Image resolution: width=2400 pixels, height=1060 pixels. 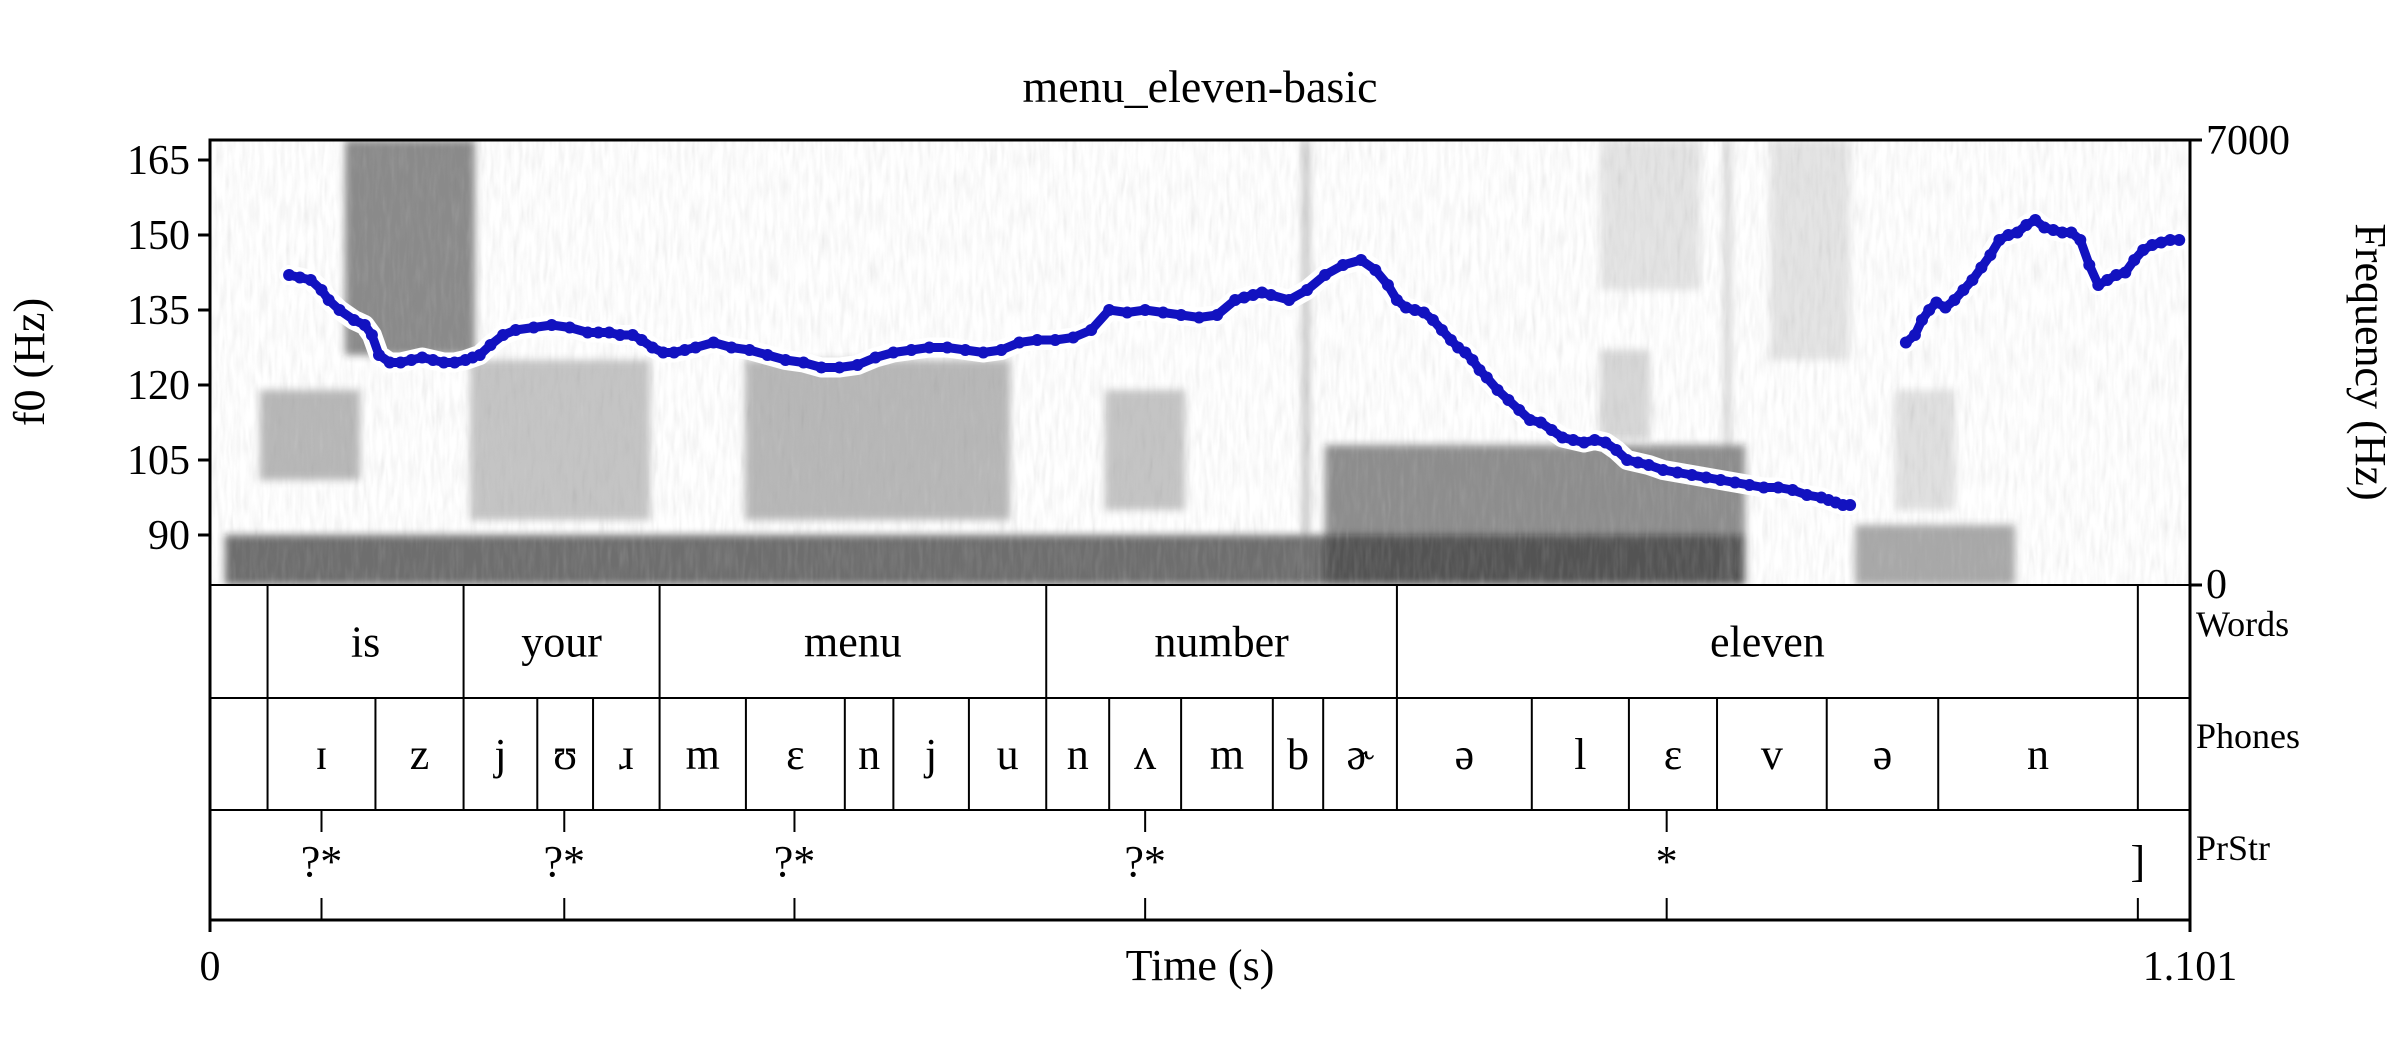 I want to click on phone-label: j, so click(x=930, y=754).